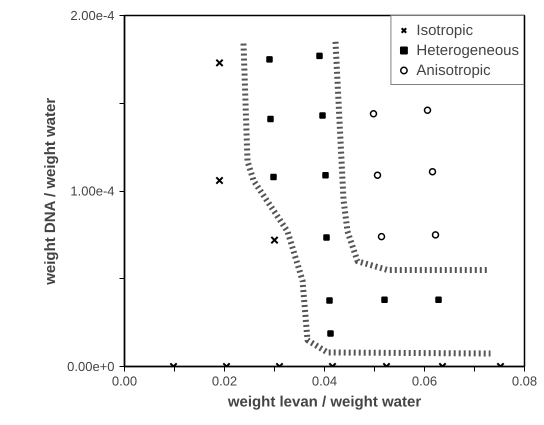 The image size is (544, 425). I want to click on y-axis-title: weight DNA / weight water, so click(51, 192).